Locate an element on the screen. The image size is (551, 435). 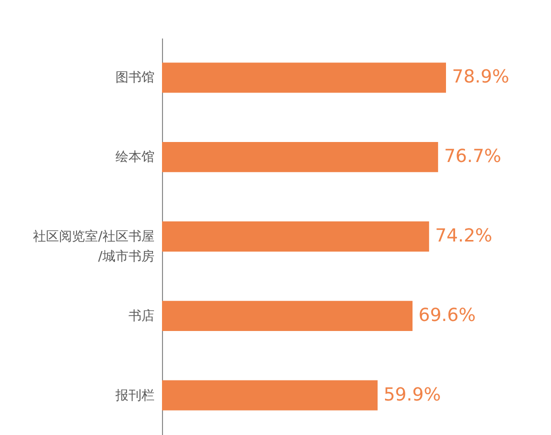
data-label: 76.7% is located at coordinates (473, 157).